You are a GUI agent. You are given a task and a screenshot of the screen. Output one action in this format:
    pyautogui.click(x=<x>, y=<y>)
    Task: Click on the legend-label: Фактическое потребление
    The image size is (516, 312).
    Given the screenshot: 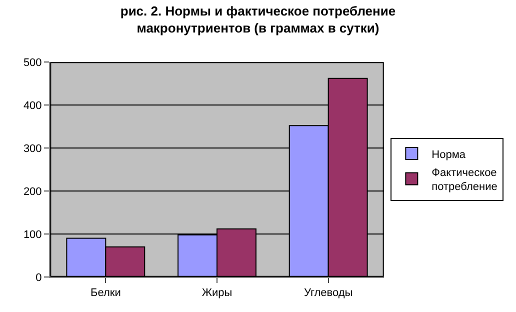 What is the action you would take?
    pyautogui.click(x=465, y=180)
    